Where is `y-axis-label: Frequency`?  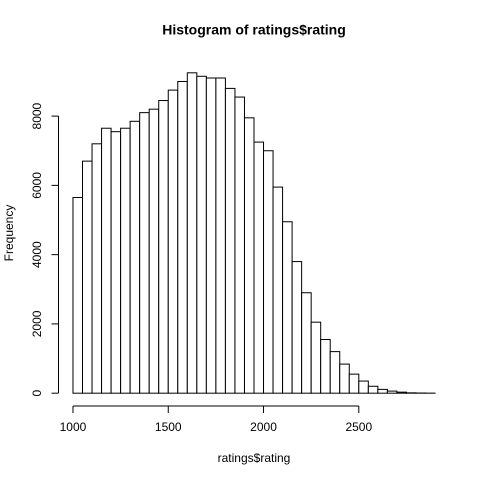
y-axis-label: Frequency is located at coordinates (9, 233).